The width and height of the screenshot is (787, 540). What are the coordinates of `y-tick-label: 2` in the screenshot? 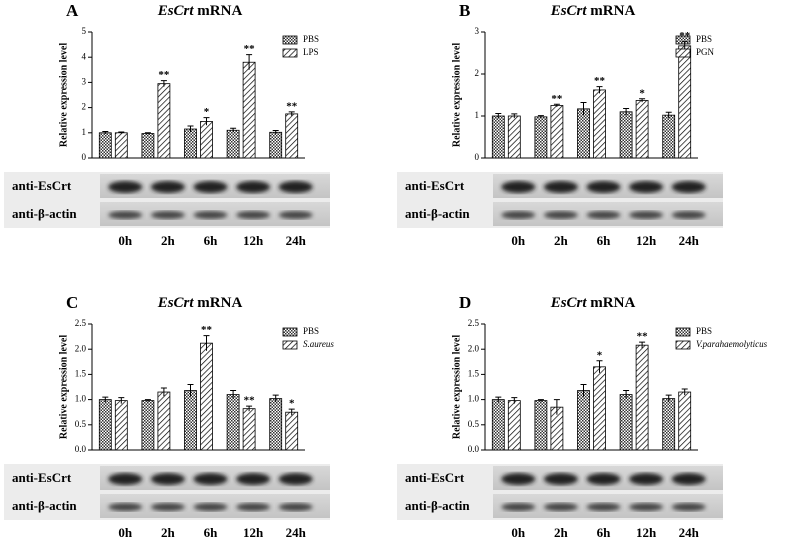 It's located at (84, 107).